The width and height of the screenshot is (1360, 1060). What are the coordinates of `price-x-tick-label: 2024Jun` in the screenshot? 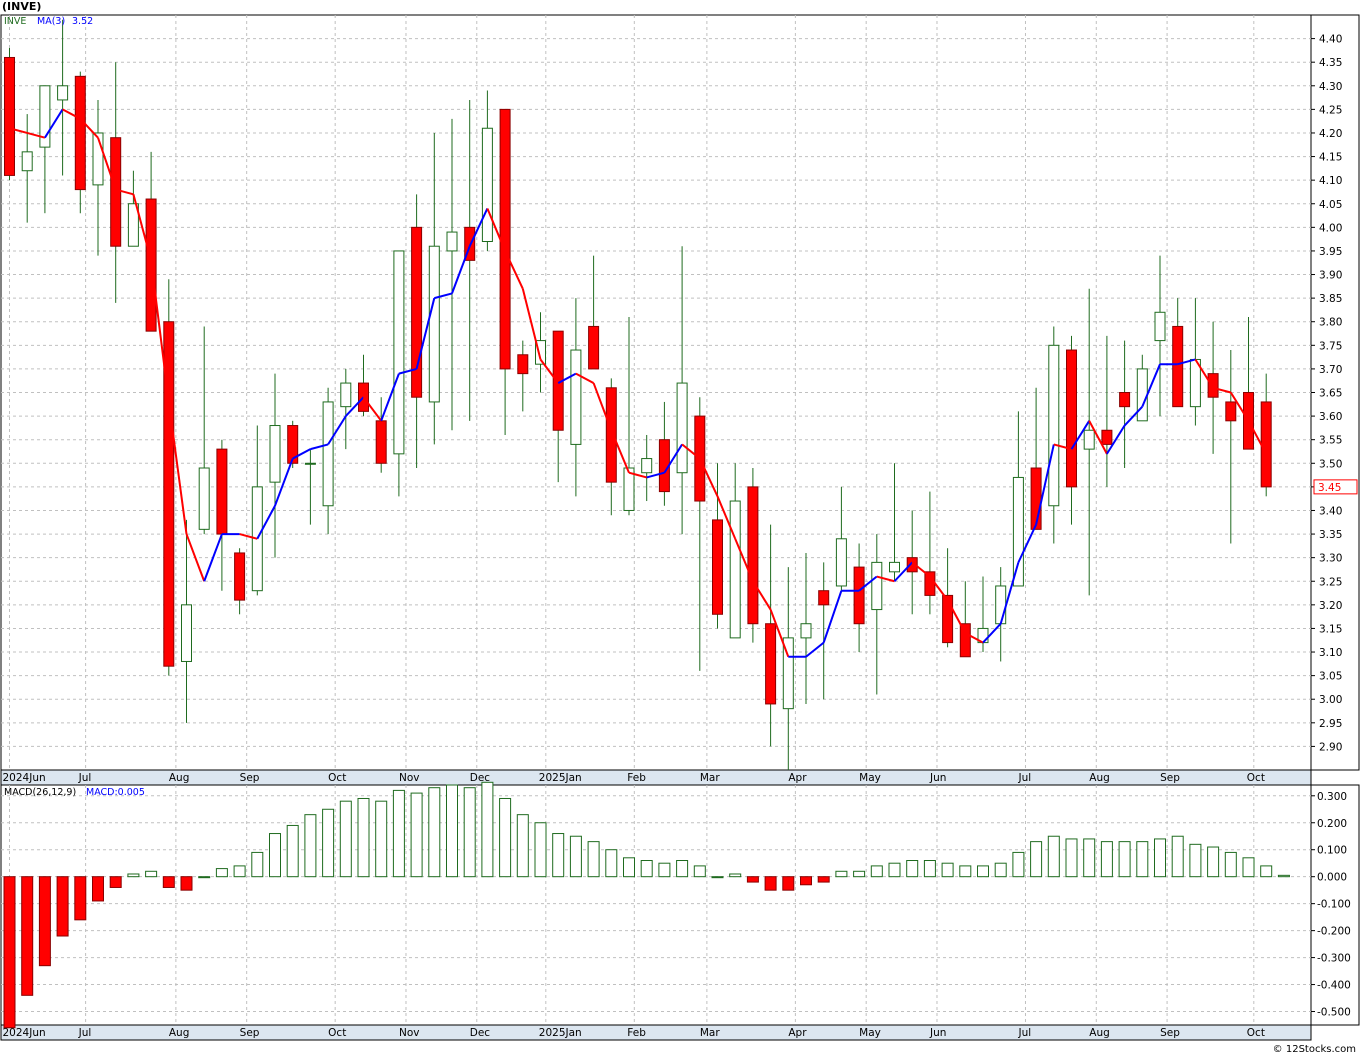 It's located at (24, 778).